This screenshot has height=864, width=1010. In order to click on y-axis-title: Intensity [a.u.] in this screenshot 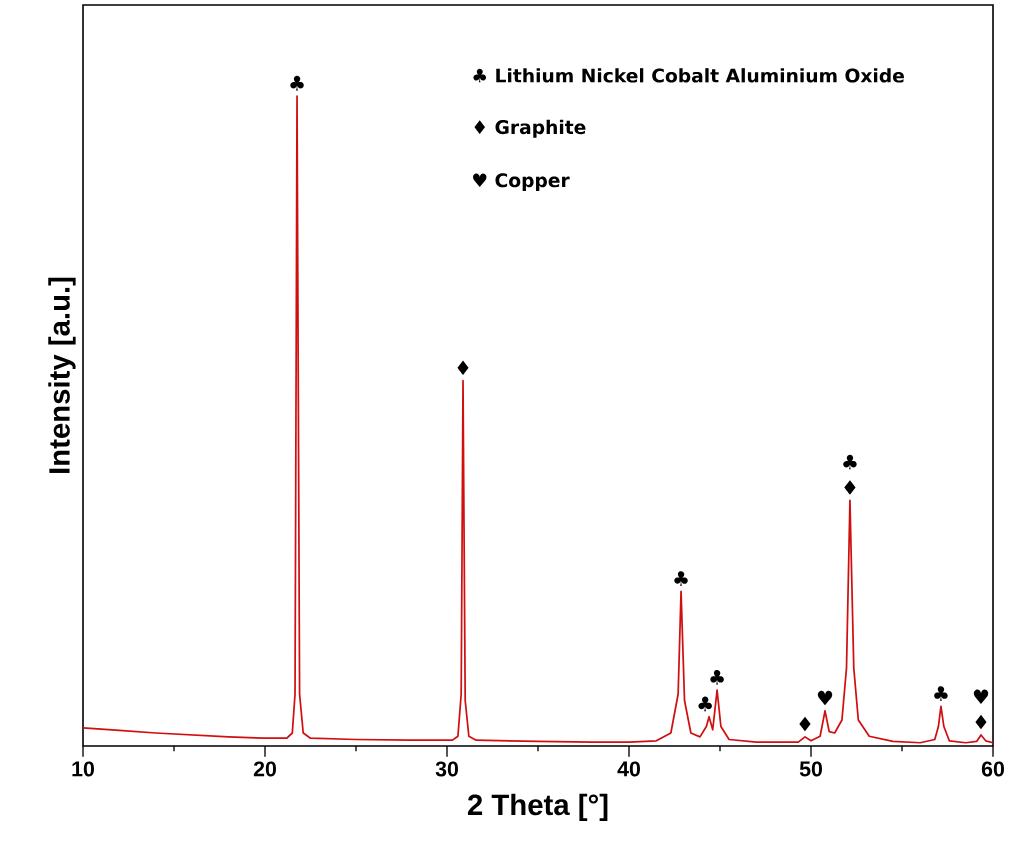, I will do `click(62, 375)`.